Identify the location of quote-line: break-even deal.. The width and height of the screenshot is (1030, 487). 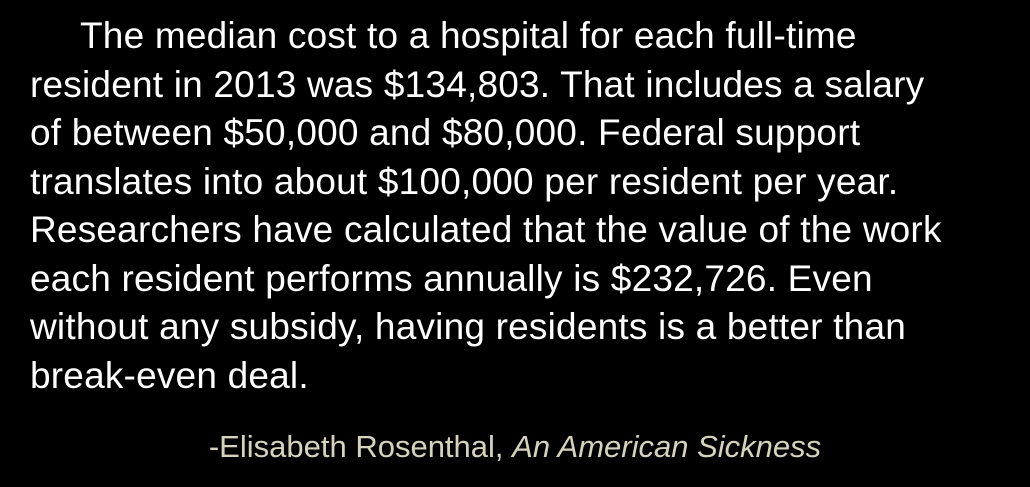
(169, 375).